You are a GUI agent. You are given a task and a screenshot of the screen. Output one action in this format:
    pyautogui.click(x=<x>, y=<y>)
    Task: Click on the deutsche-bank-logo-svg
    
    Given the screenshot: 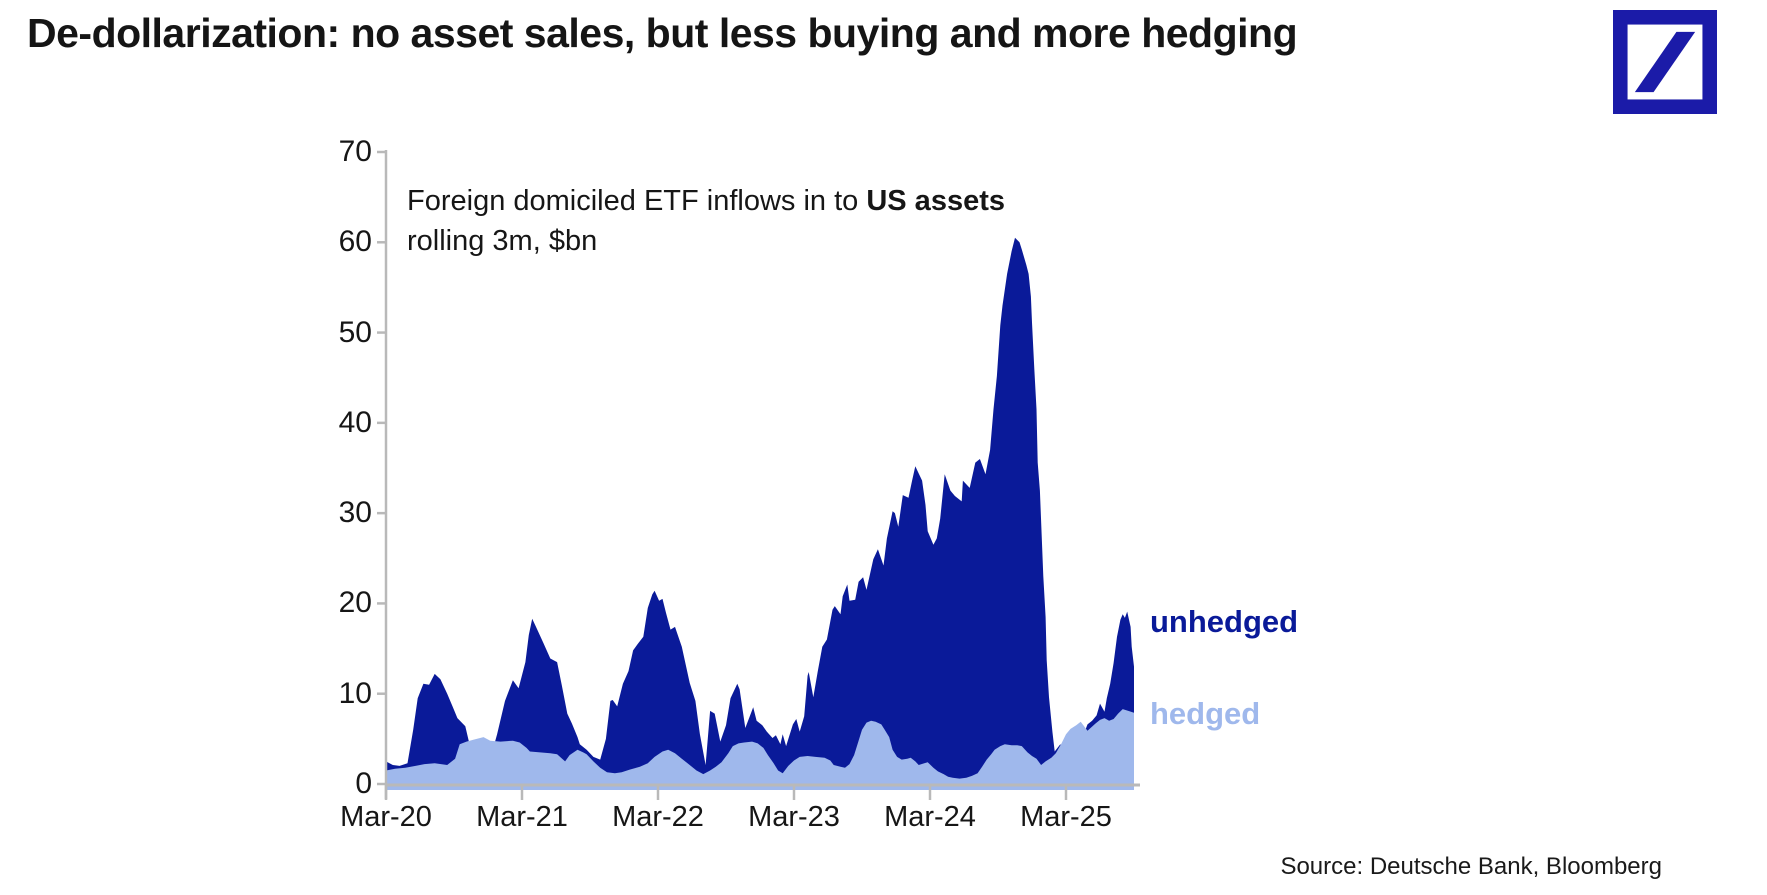 What is the action you would take?
    pyautogui.click(x=1665, y=62)
    